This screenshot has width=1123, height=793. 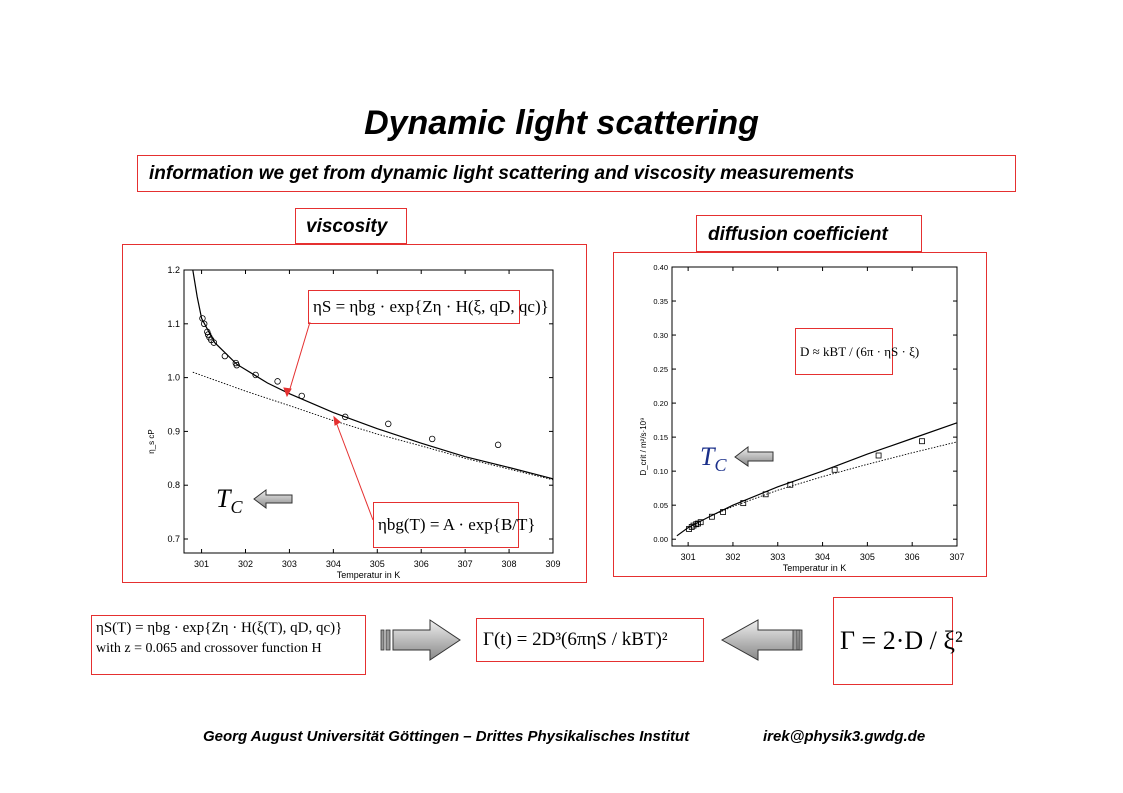 What do you see at coordinates (713, 459) in the screenshot?
I see `tc-label-right: TC` at bounding box center [713, 459].